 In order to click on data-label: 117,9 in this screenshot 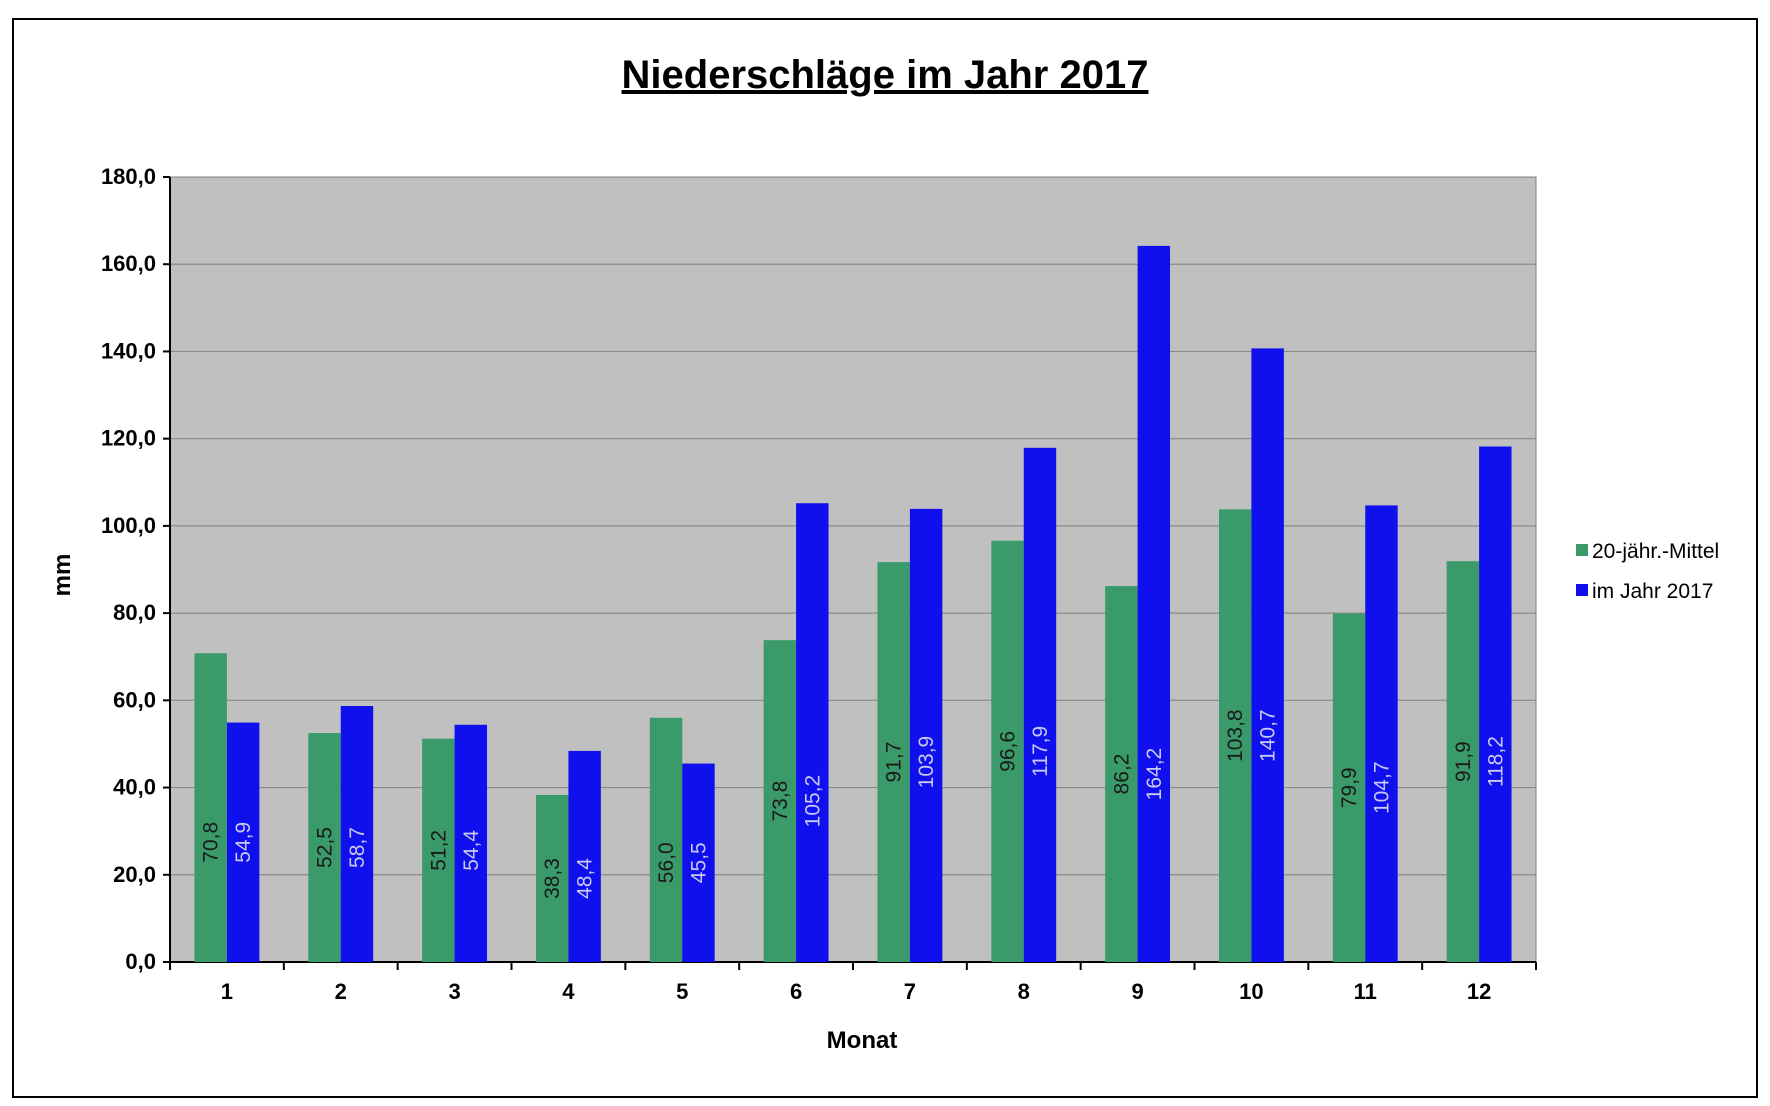, I will do `click(1040, 751)`.